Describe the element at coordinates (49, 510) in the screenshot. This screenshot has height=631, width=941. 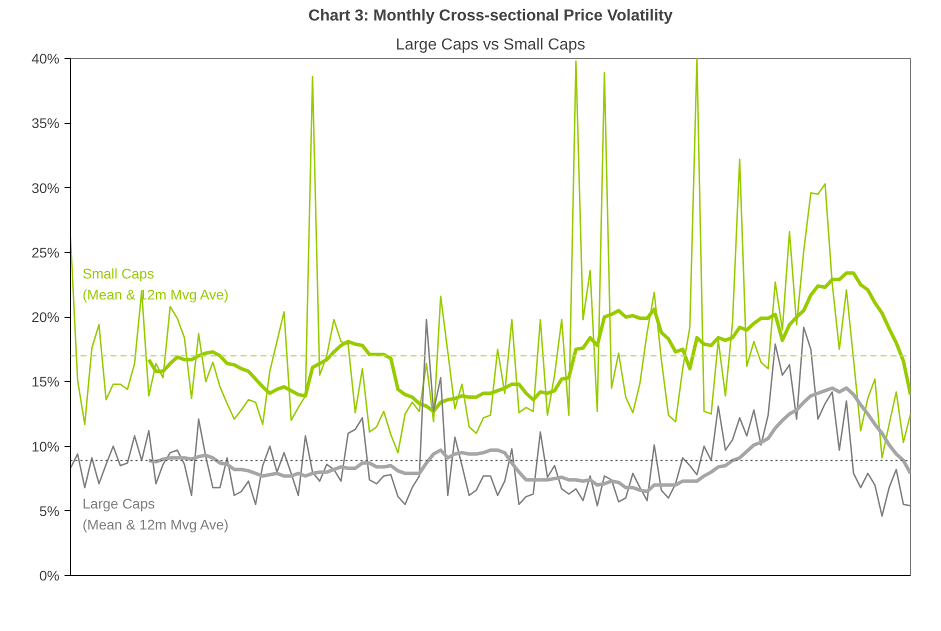
I see `y-tick-label: 5%` at that location.